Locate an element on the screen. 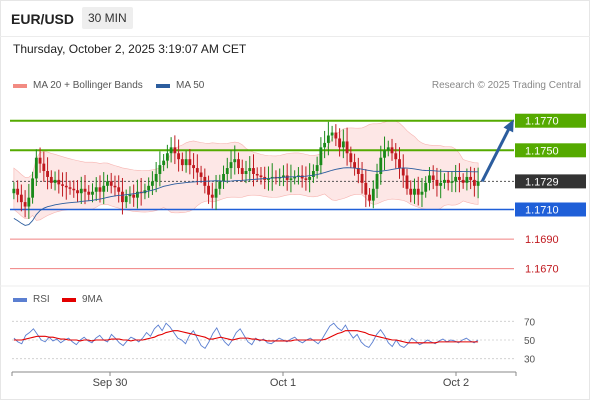  ma20-swatch is located at coordinates (20, 85).